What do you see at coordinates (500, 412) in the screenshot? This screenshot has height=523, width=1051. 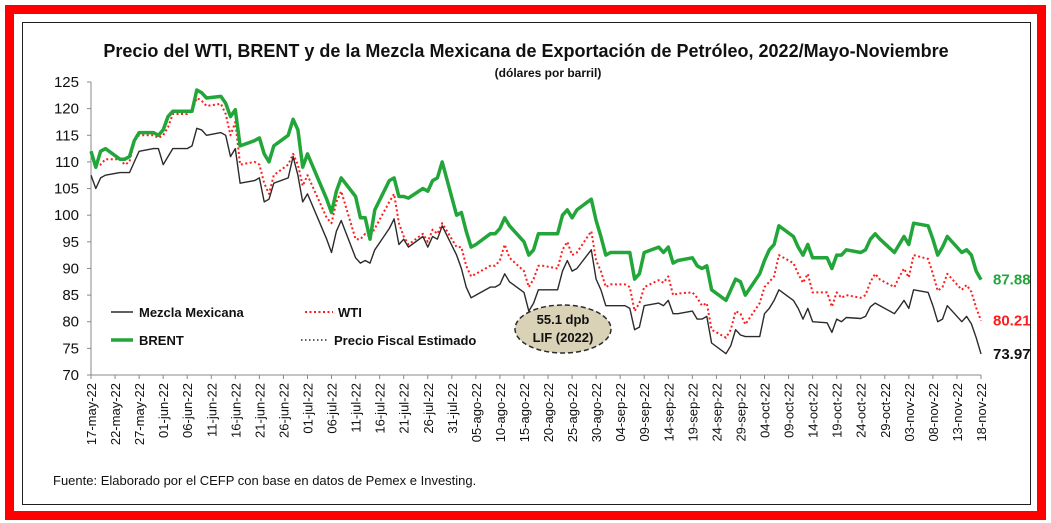 I see `x-tick-label: 10-ago-22` at bounding box center [500, 412].